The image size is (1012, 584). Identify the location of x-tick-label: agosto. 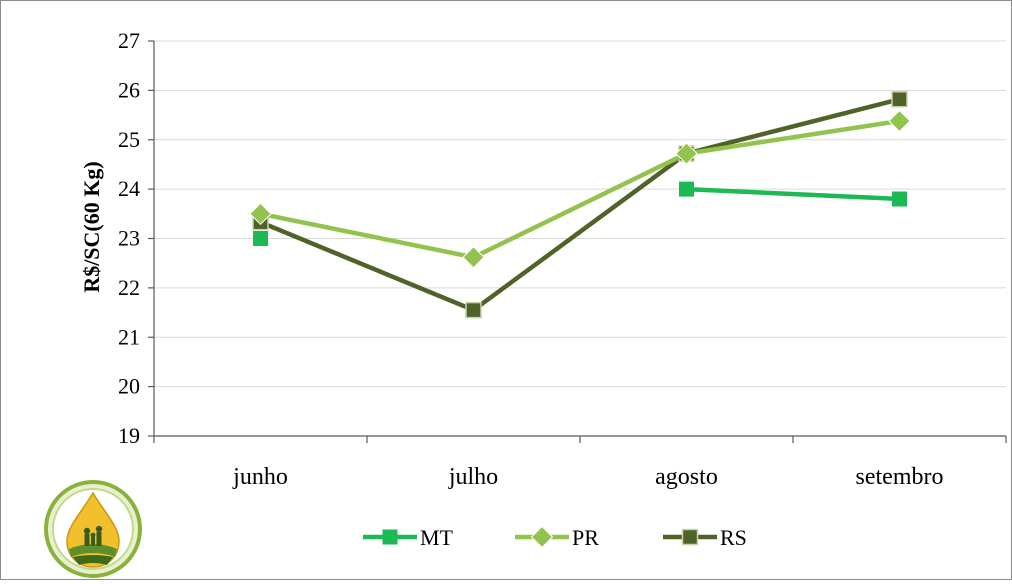
(686, 477).